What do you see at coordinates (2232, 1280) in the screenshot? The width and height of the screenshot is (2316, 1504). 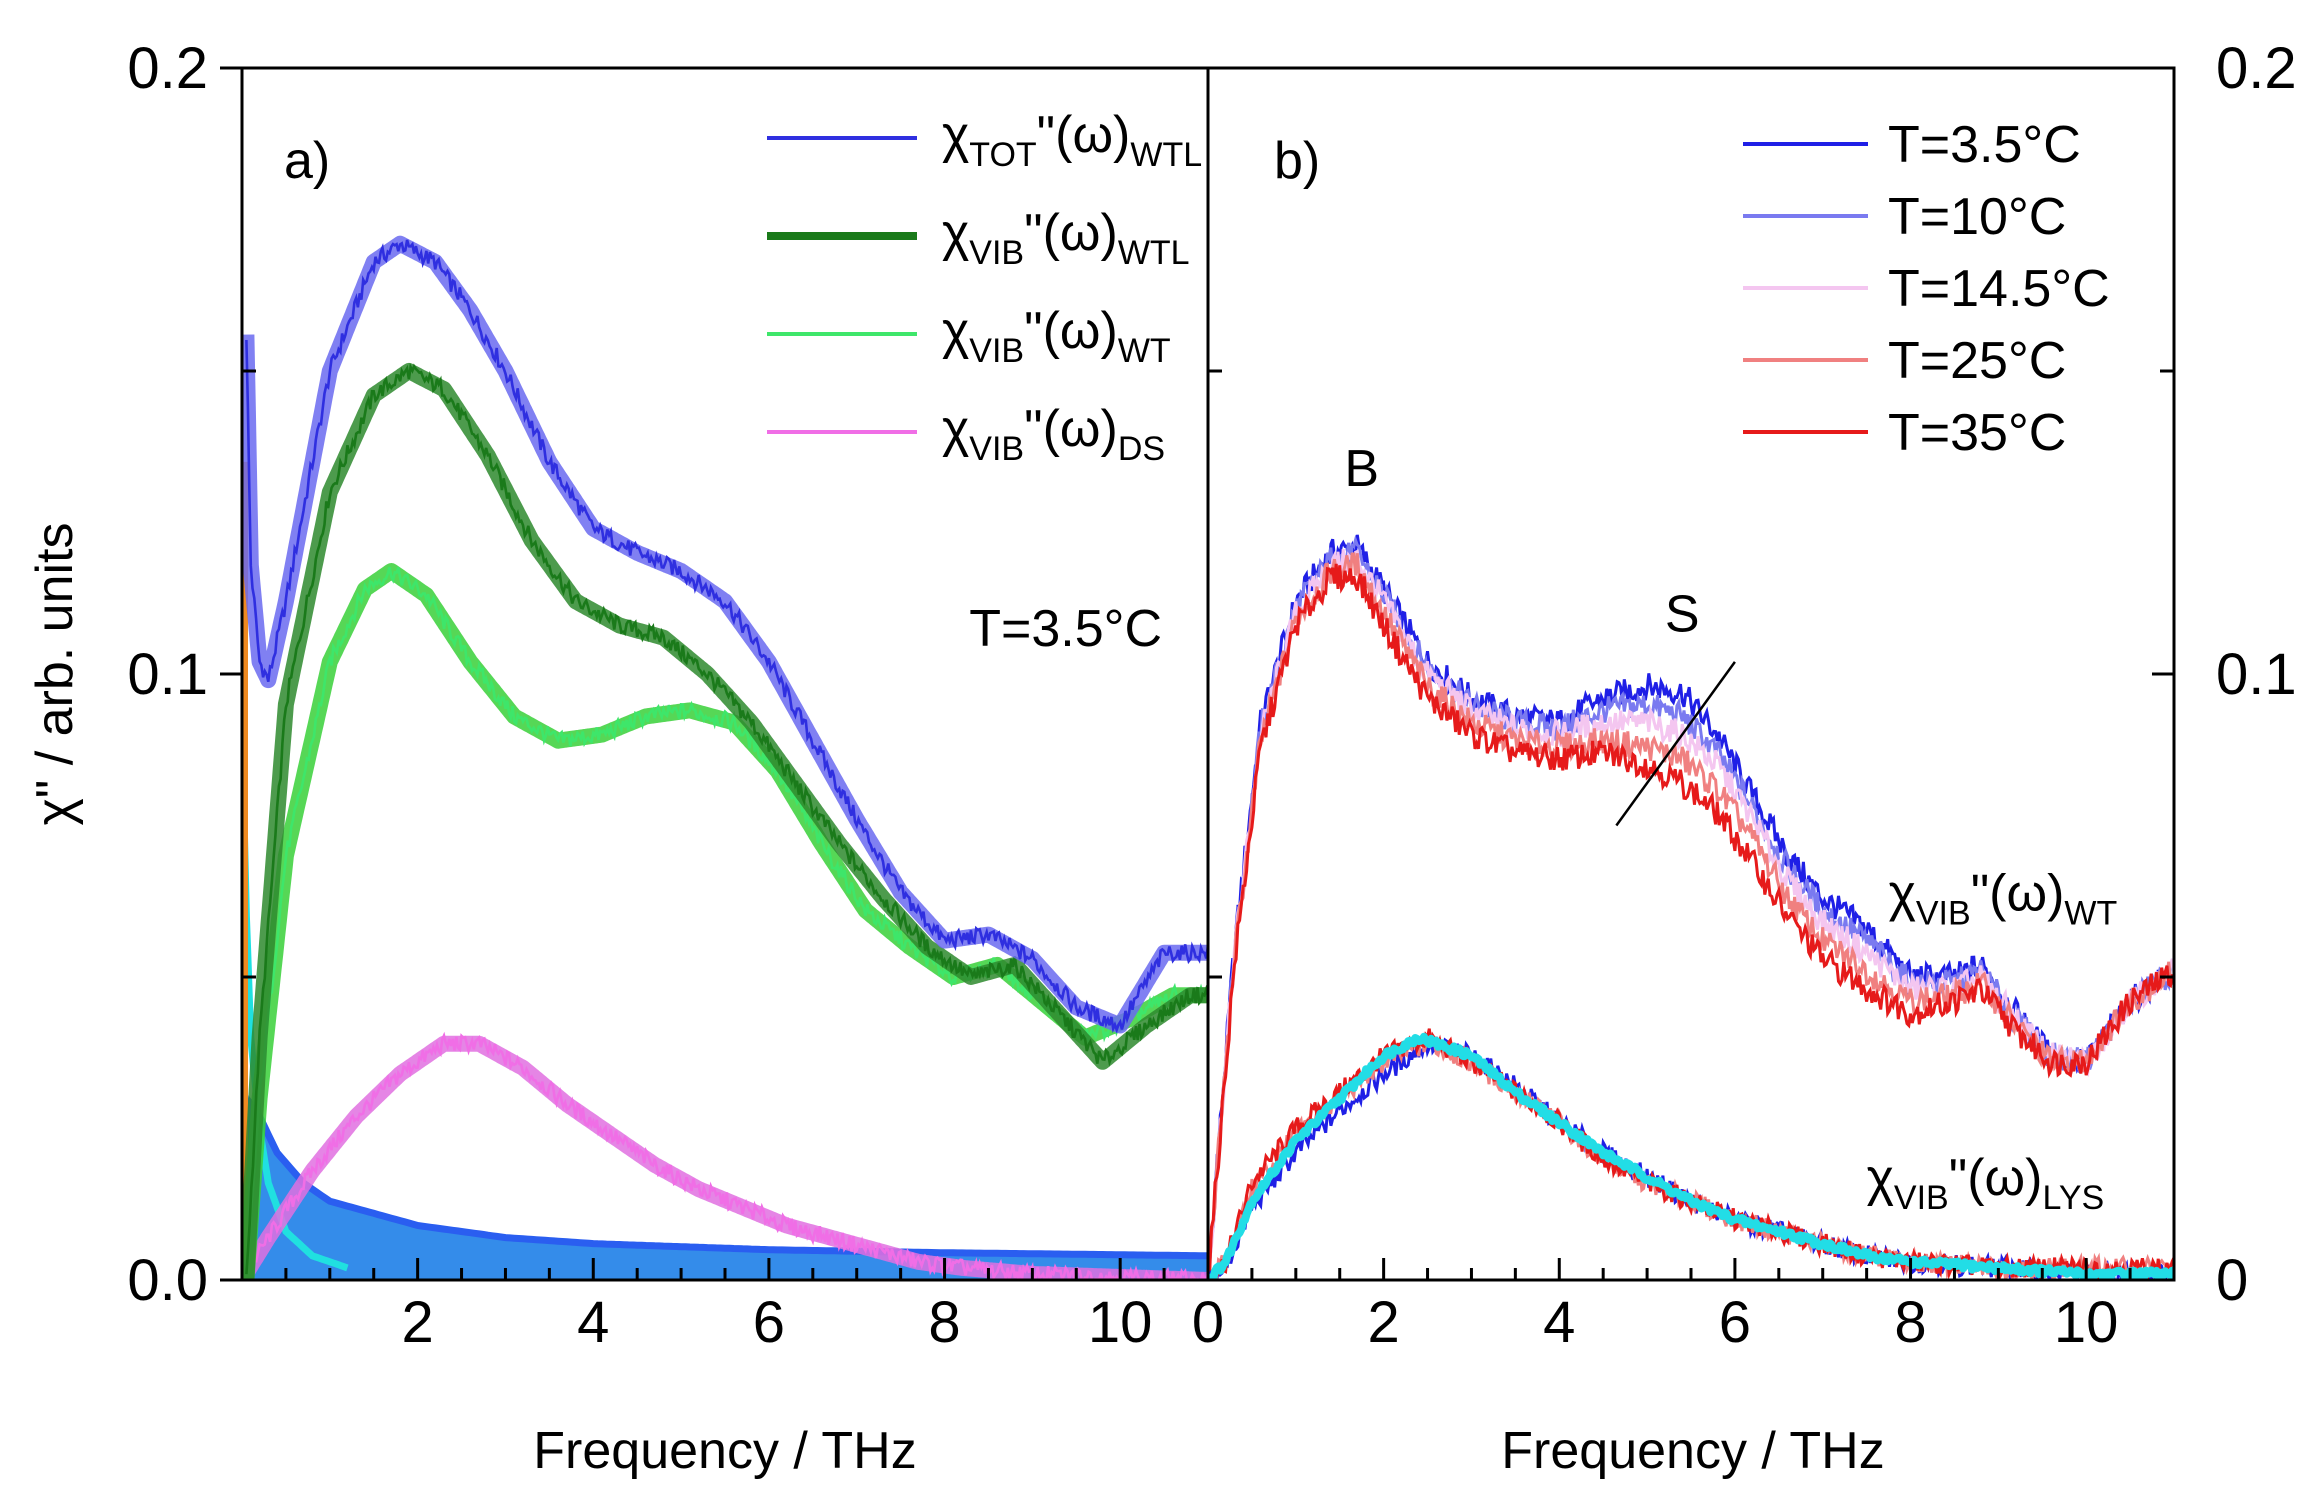 I see `y-tick-label-b: 0` at bounding box center [2232, 1280].